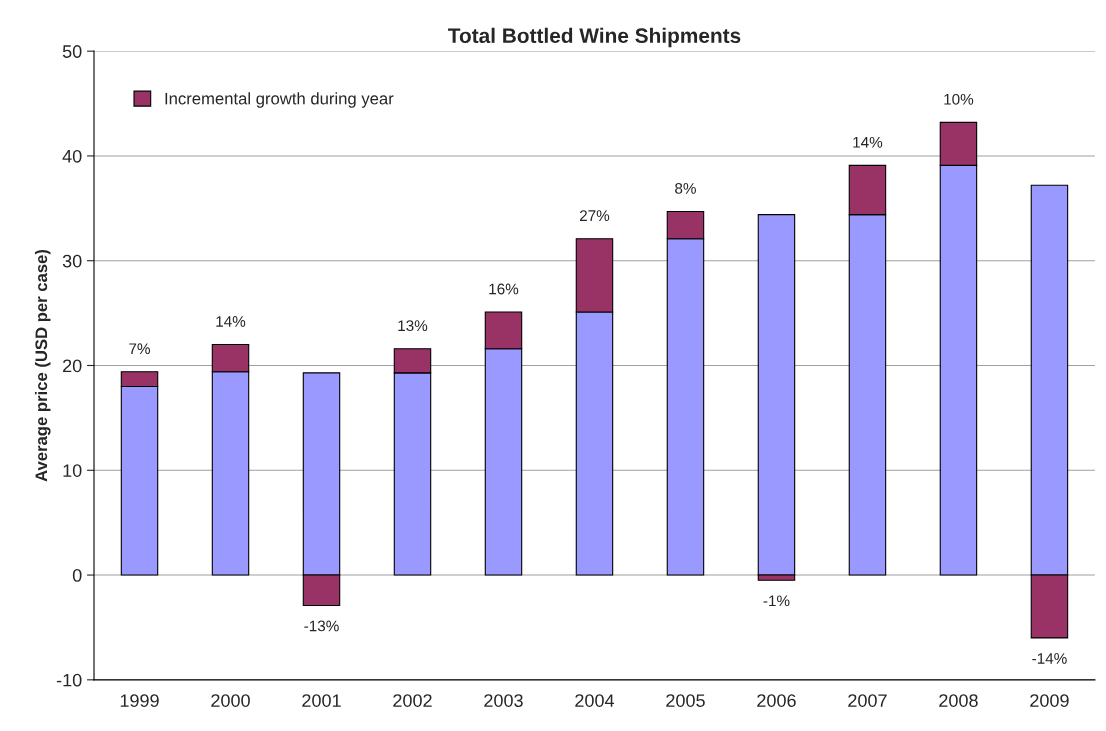 The image size is (1106, 731). I want to click on y-tick-label: 10, so click(72, 470).